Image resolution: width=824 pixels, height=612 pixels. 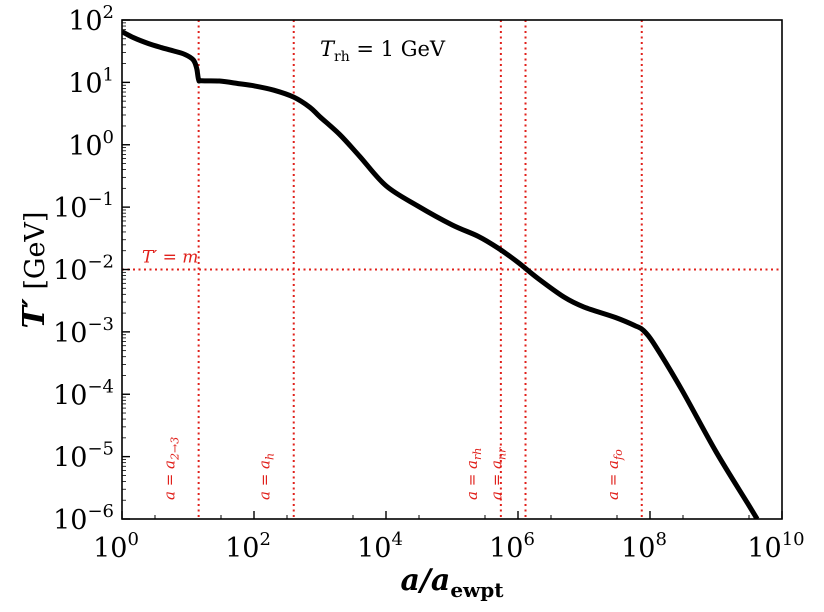 What do you see at coordinates (248, 546) in the screenshot?
I see `x-tick-label: 10²` at bounding box center [248, 546].